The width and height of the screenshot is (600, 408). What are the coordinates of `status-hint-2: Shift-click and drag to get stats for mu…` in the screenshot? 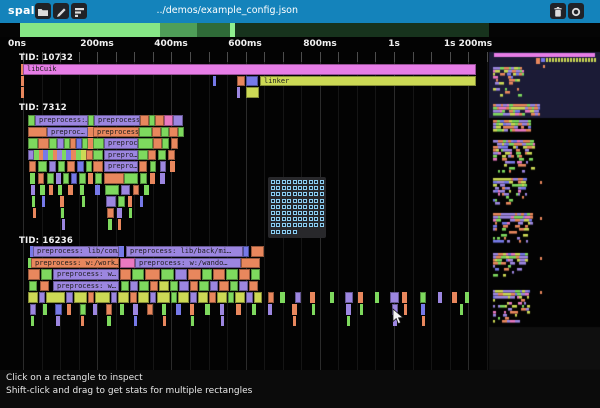 It's located at (129, 391).